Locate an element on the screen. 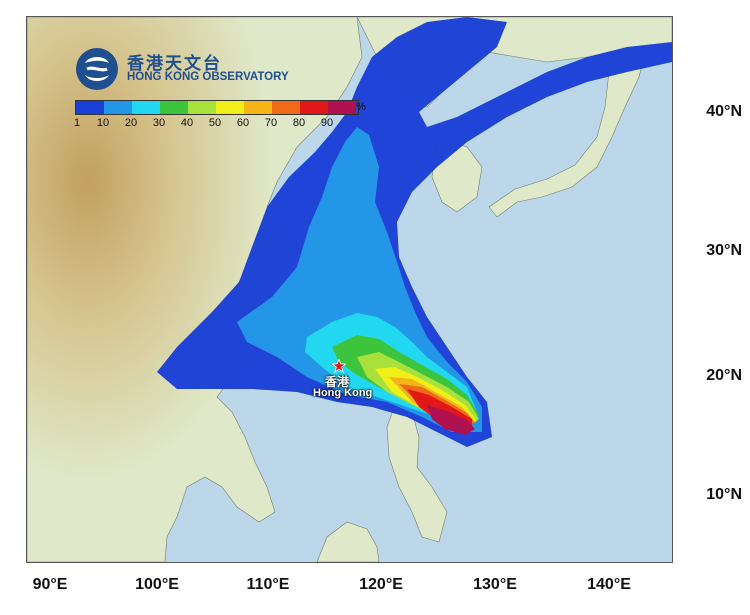 The width and height of the screenshot is (750, 615). legend-tick-60: 60 is located at coordinates (243, 123).